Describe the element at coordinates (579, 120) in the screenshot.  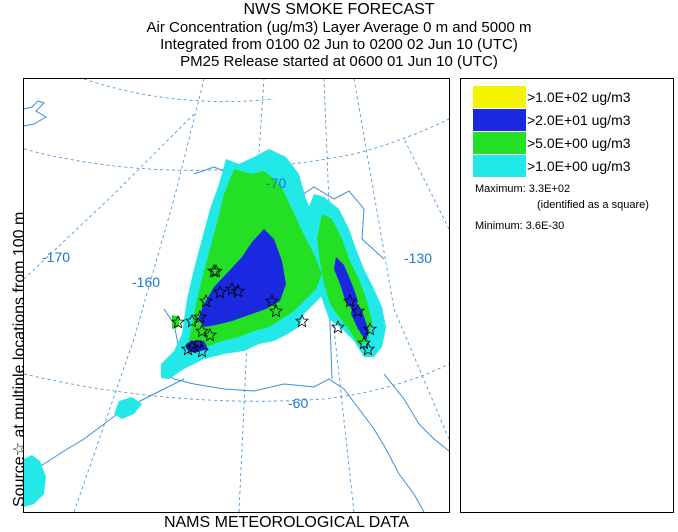
I see `legend-label-20: >2.0E+01 ug/m3` at that location.